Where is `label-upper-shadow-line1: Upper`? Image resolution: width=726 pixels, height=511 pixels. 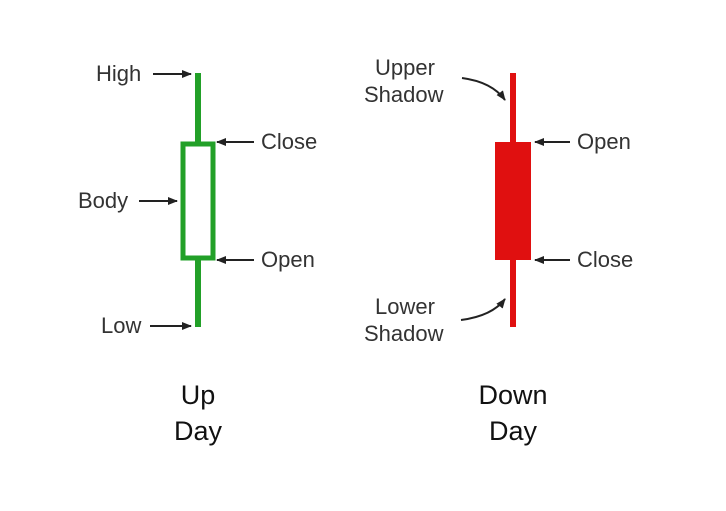
label-upper-shadow-line1: Upper is located at coordinates (405, 67).